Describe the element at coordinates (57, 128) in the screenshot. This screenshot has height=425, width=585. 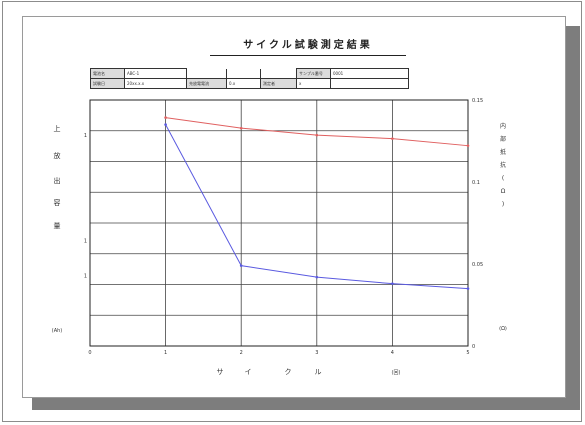
I see `left-axis-label-char: 上` at that location.